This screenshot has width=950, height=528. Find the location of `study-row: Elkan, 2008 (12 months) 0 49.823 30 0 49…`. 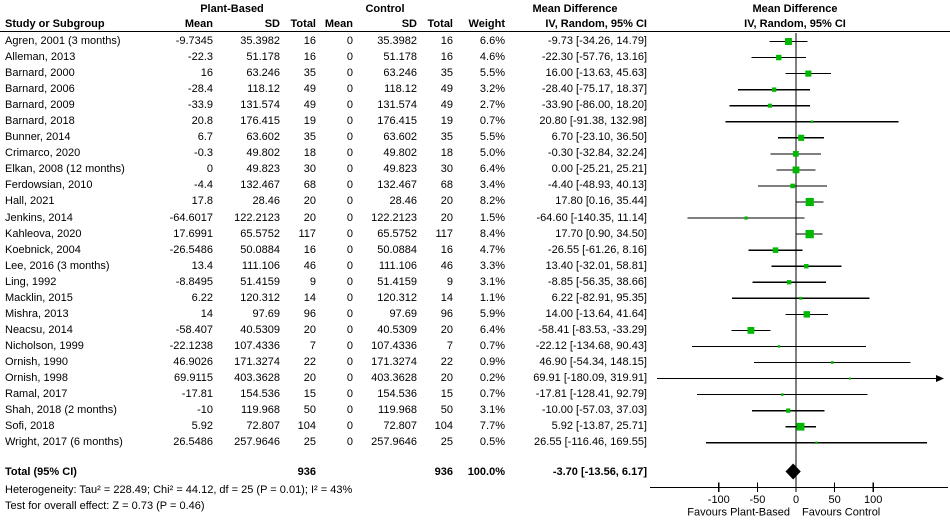

study-row: Elkan, 2008 (12 months) 0 49.823 30 0 49… is located at coordinates (475, 169).